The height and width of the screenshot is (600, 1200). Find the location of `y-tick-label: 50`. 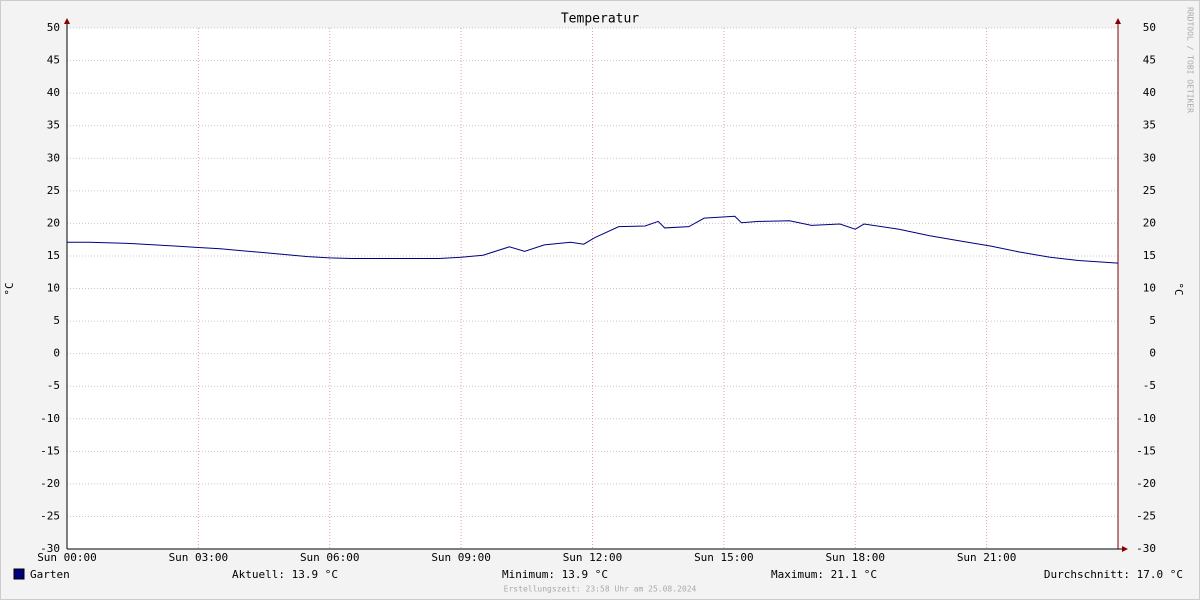

y-tick-label: 50 is located at coordinates (53, 27).